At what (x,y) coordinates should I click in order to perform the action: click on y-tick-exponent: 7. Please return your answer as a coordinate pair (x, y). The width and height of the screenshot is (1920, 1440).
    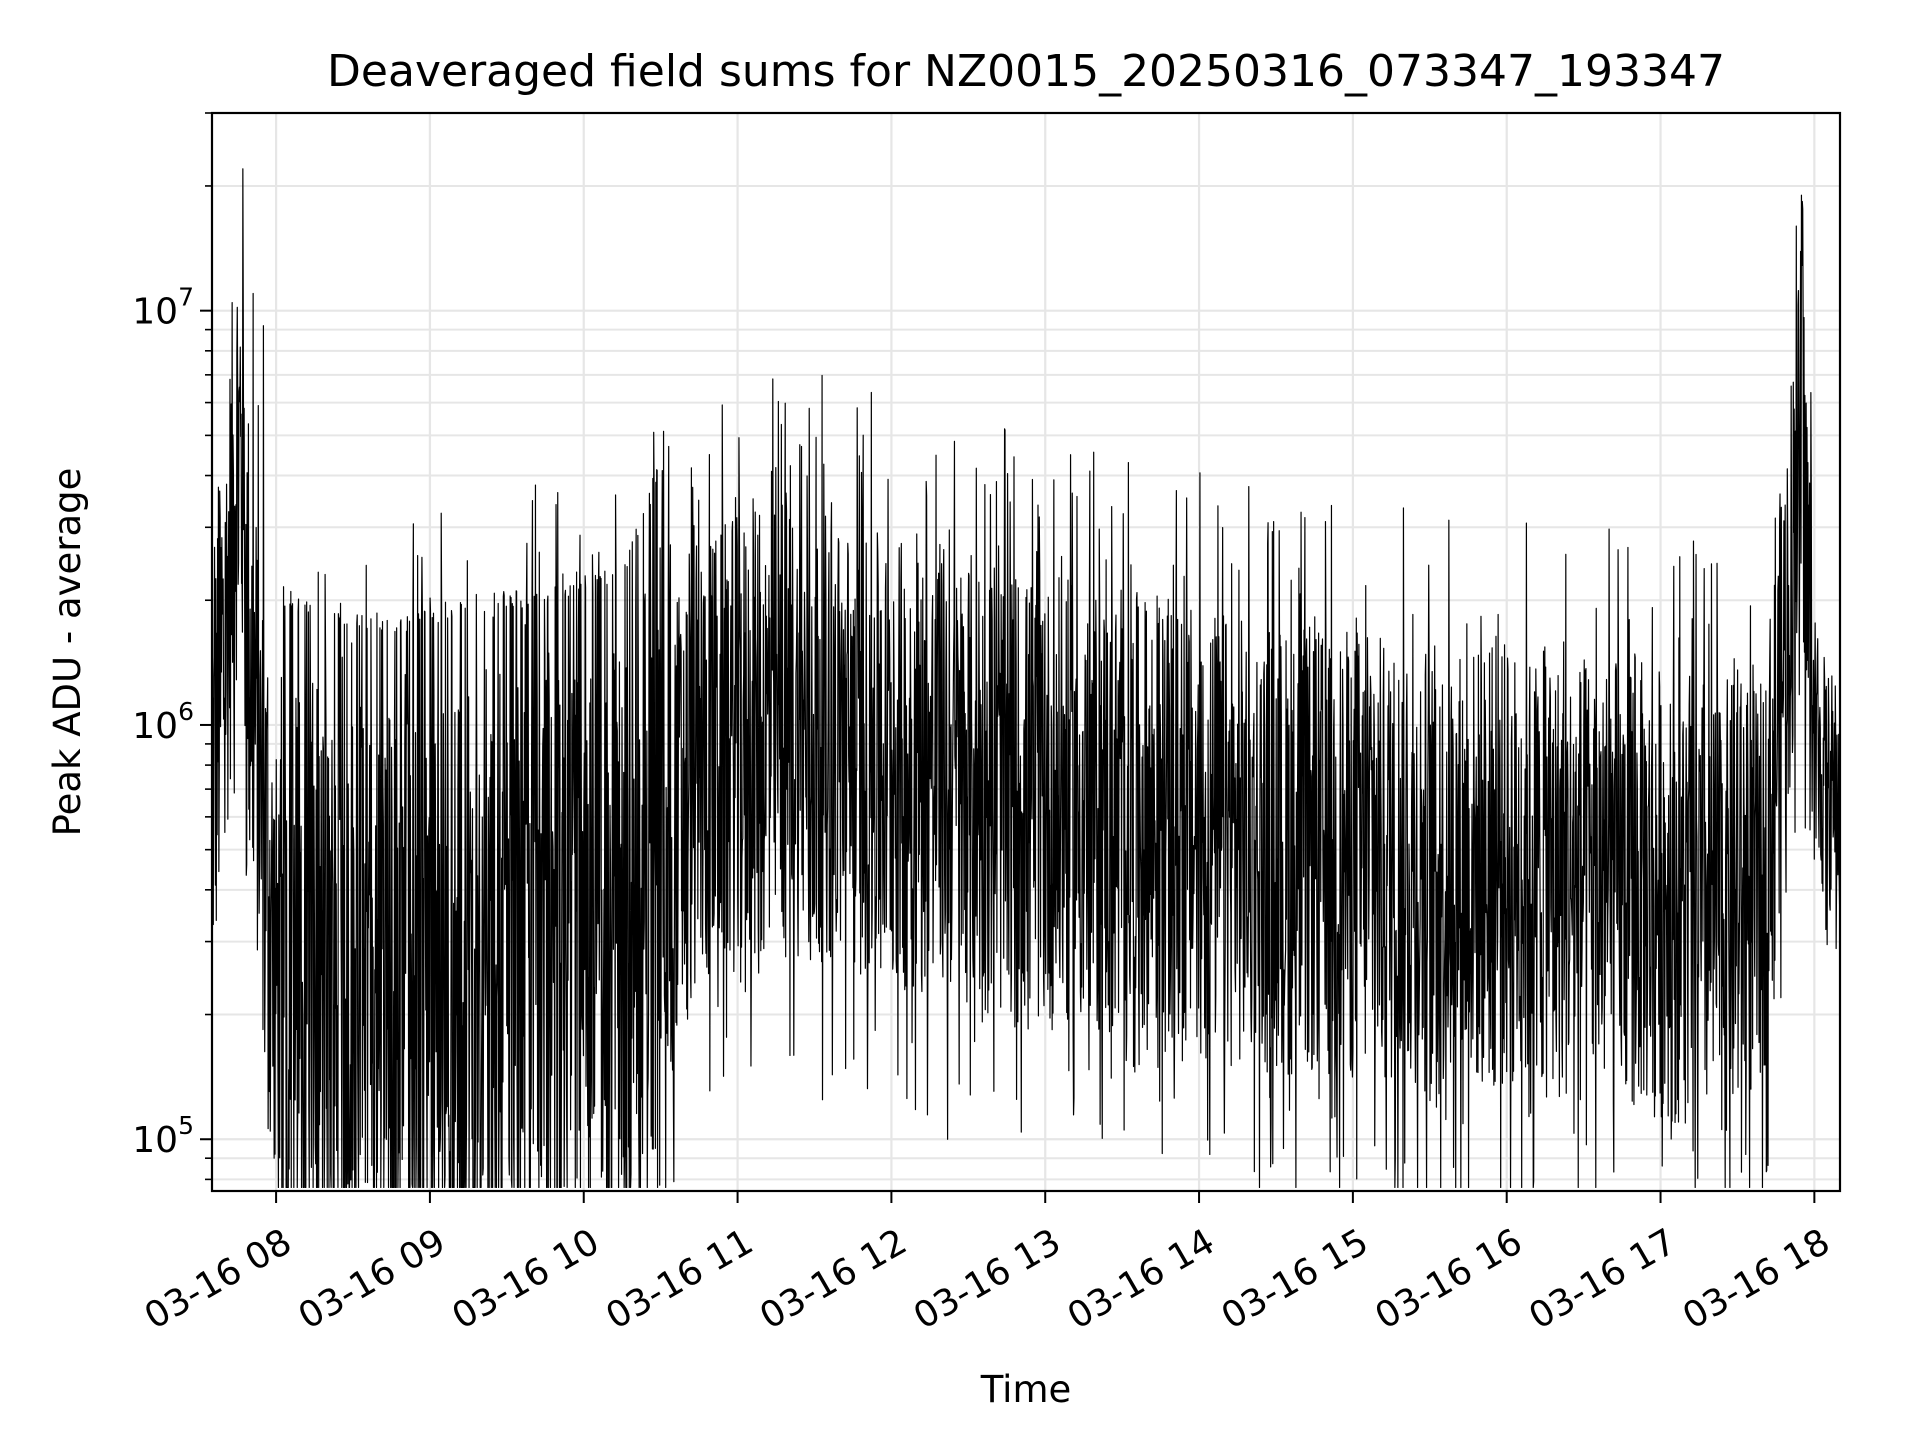
    Looking at the image, I should click on (186, 297).